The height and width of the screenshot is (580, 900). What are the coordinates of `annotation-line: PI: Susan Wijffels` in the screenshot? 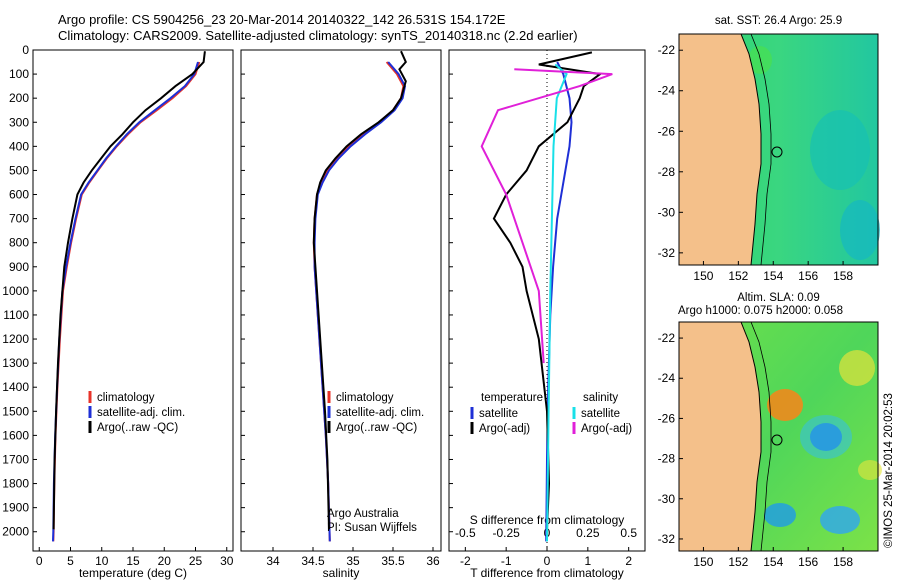 It's located at (372, 528).